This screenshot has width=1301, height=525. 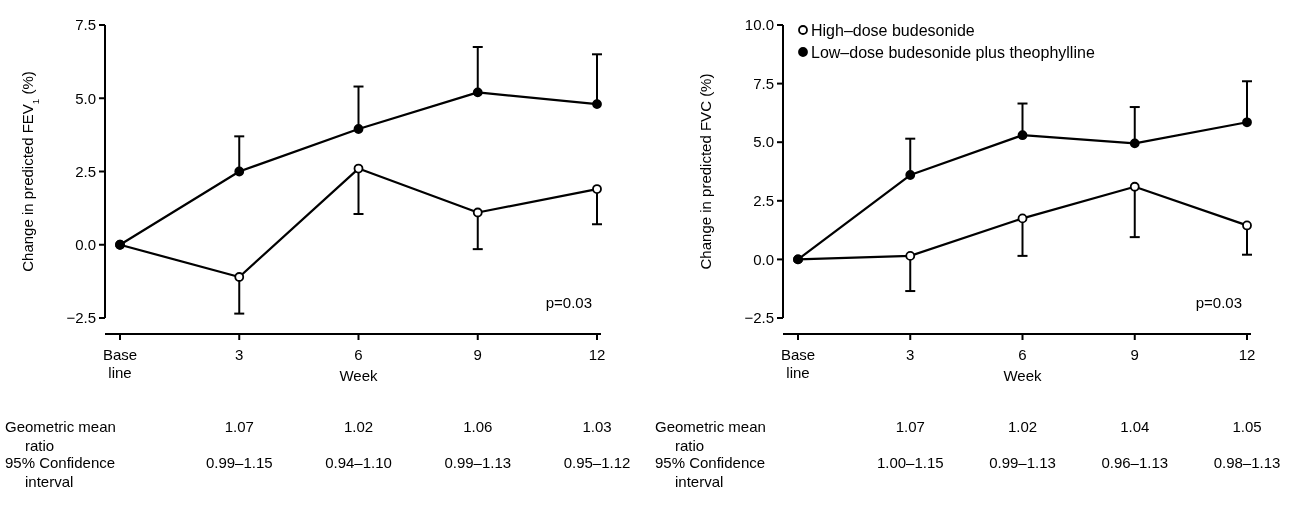 What do you see at coordinates (910, 462) in the screenshot?
I see `text: 1.00–1.15` at bounding box center [910, 462].